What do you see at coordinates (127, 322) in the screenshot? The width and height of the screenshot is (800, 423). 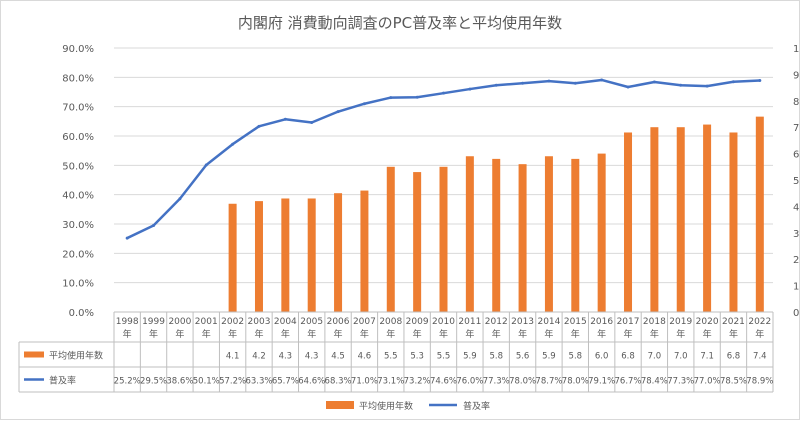 I see `table-category-year: 1998` at bounding box center [127, 322].